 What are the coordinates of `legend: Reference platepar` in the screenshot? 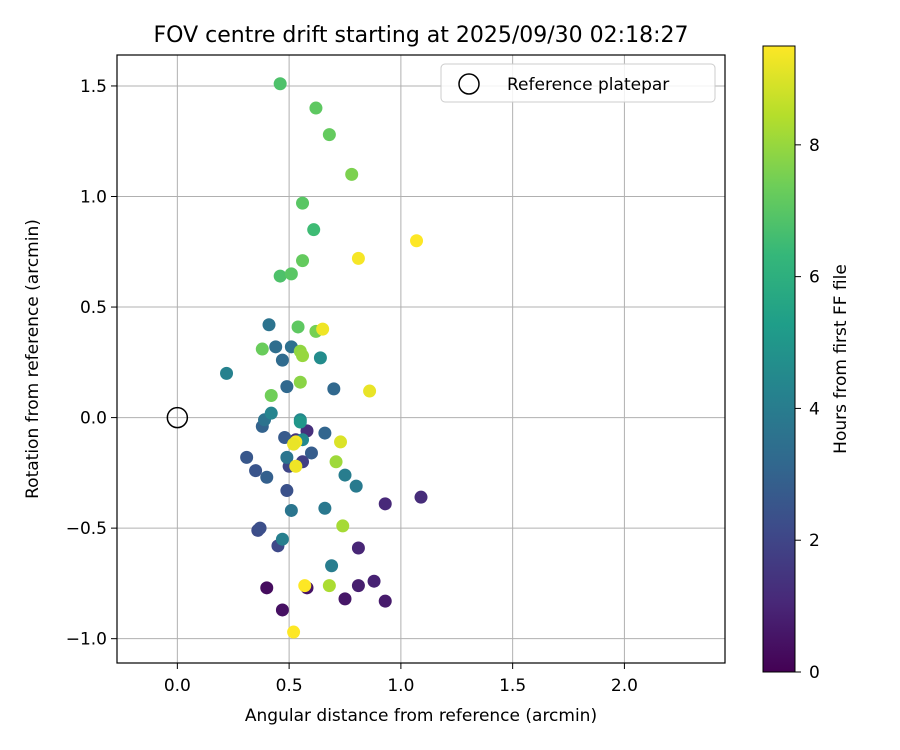 It's located at (578, 83).